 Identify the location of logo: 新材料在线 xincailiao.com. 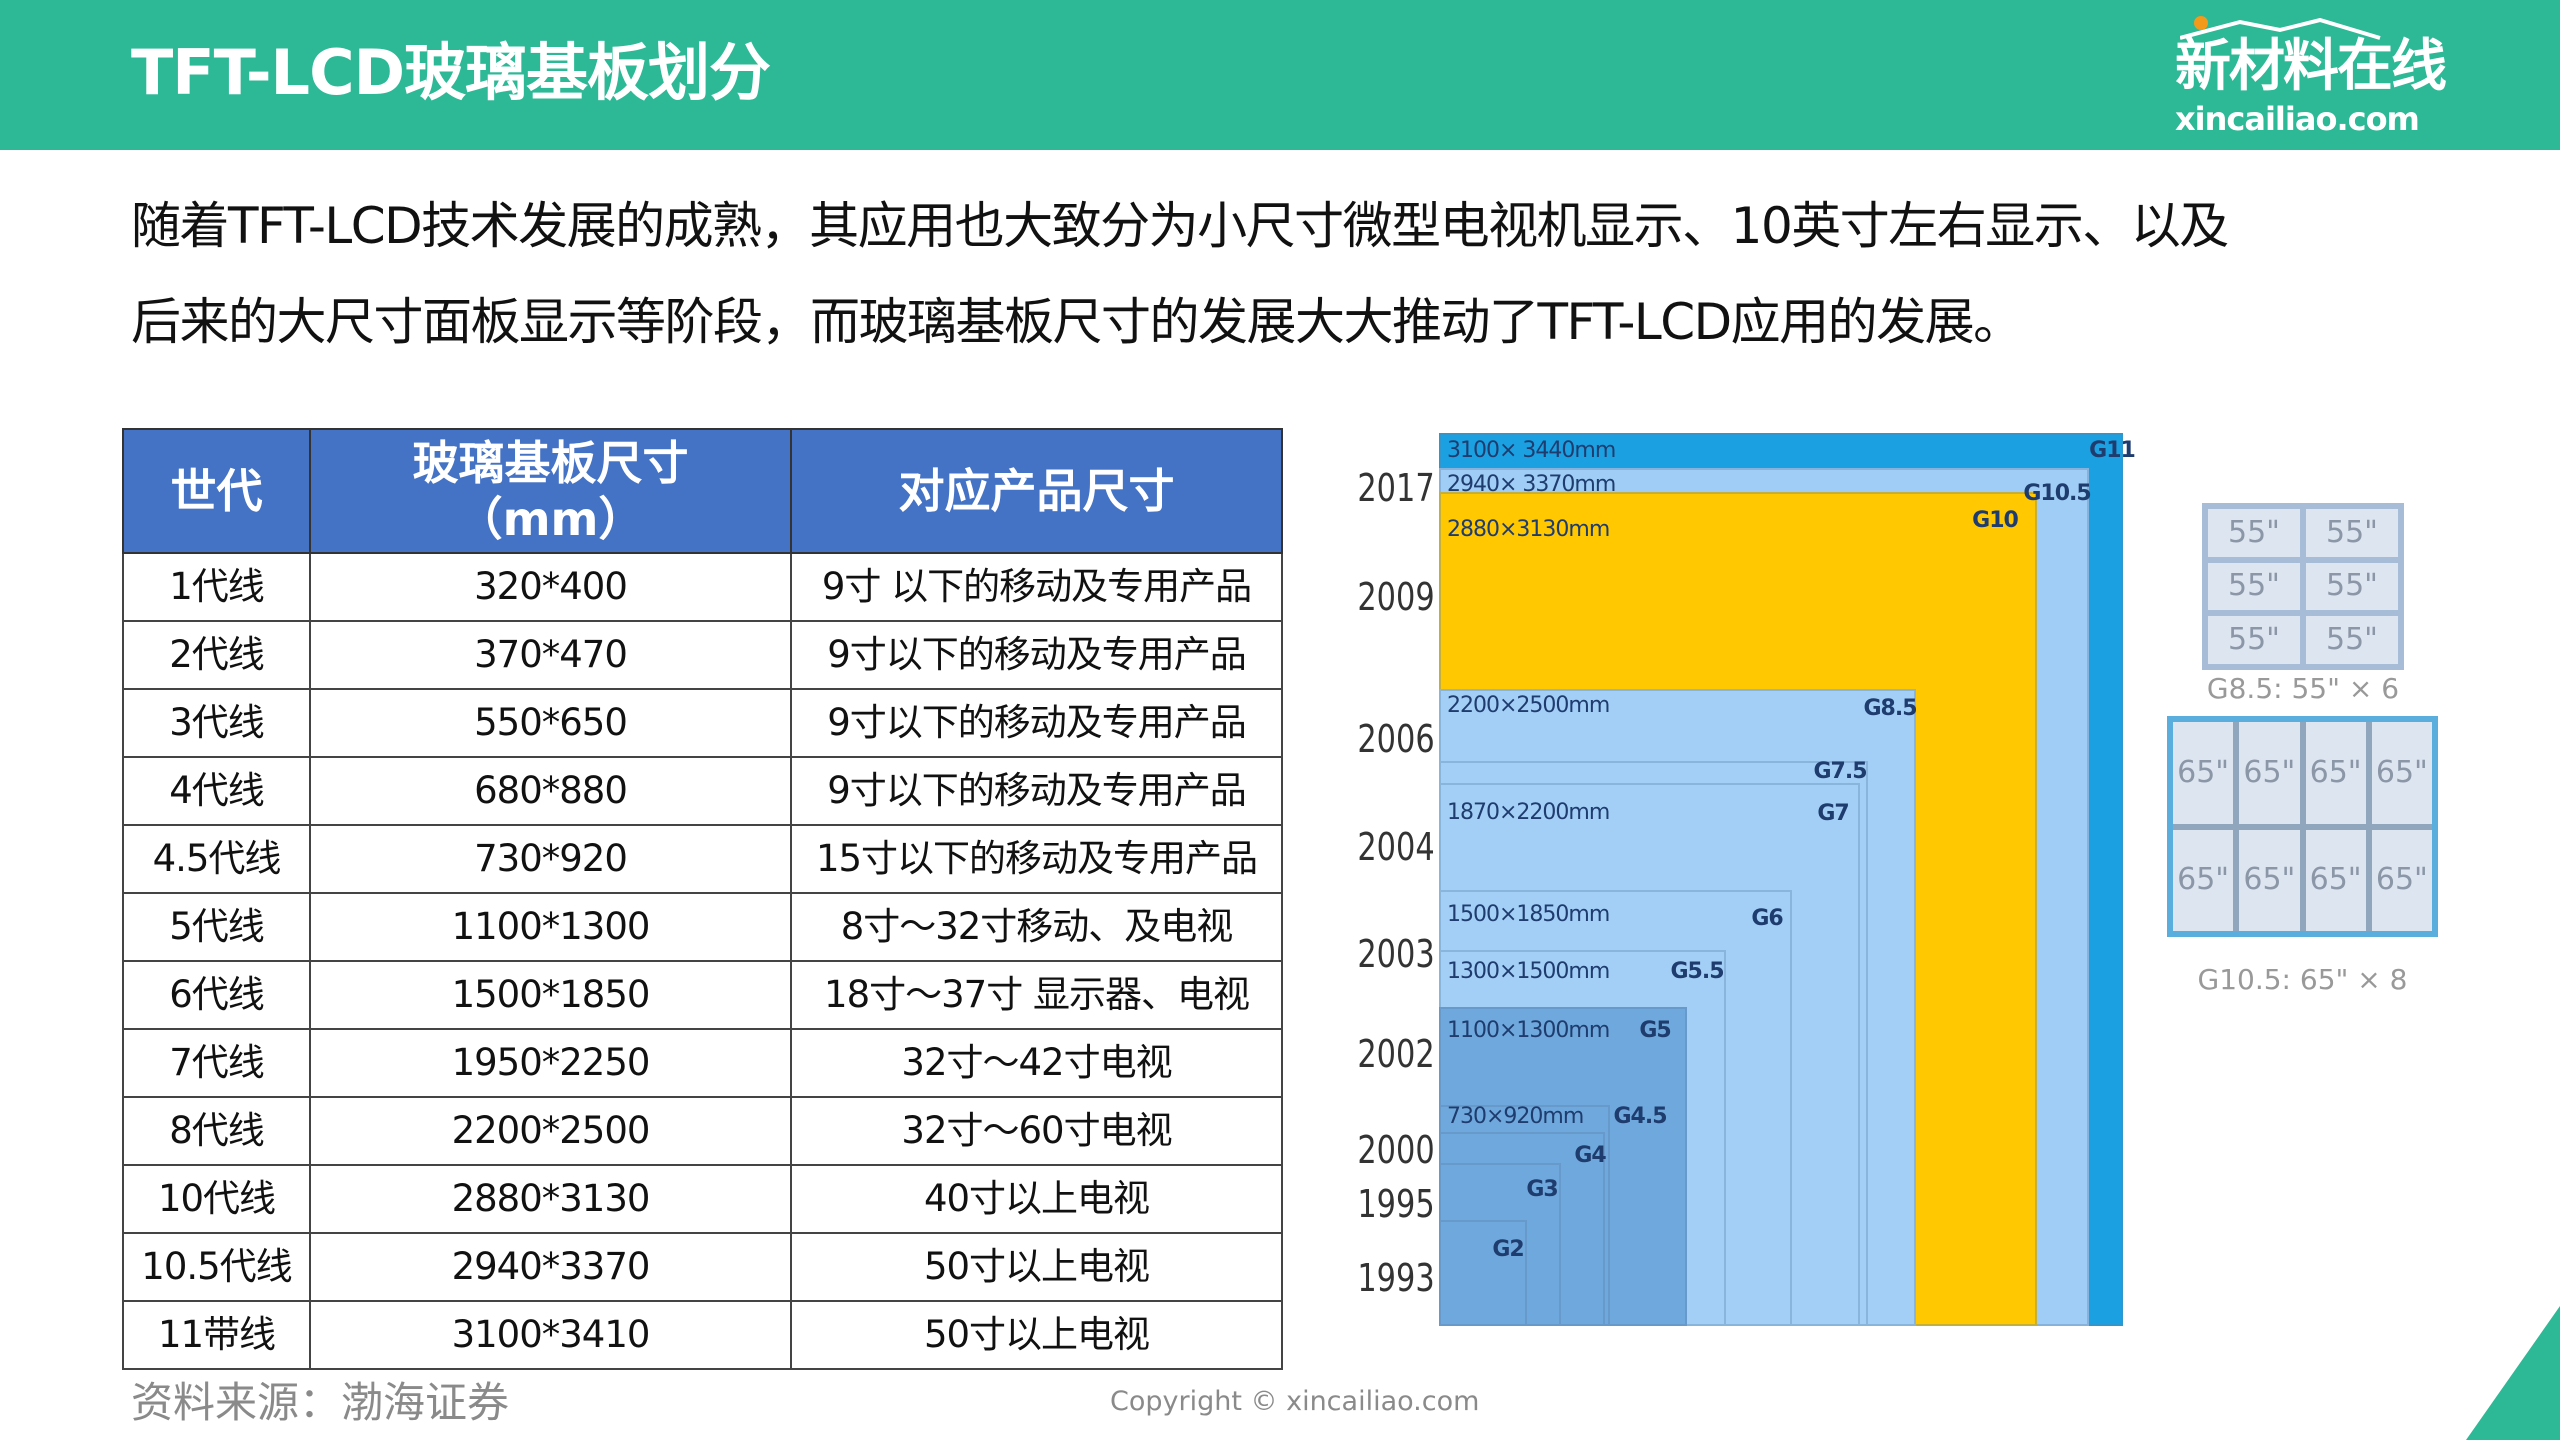
(2330, 79).